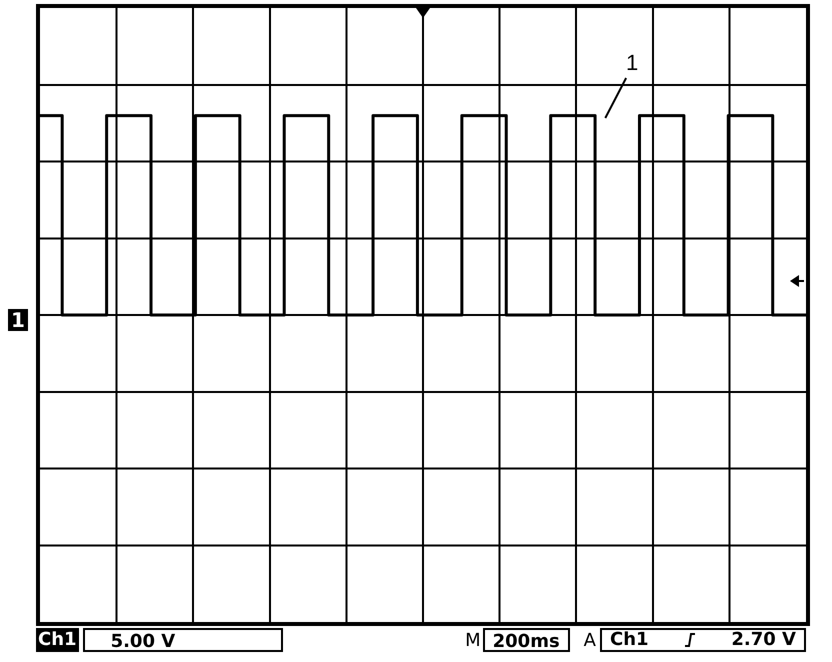 The image size is (832, 662). I want to click on text: 200ms, so click(526, 640).